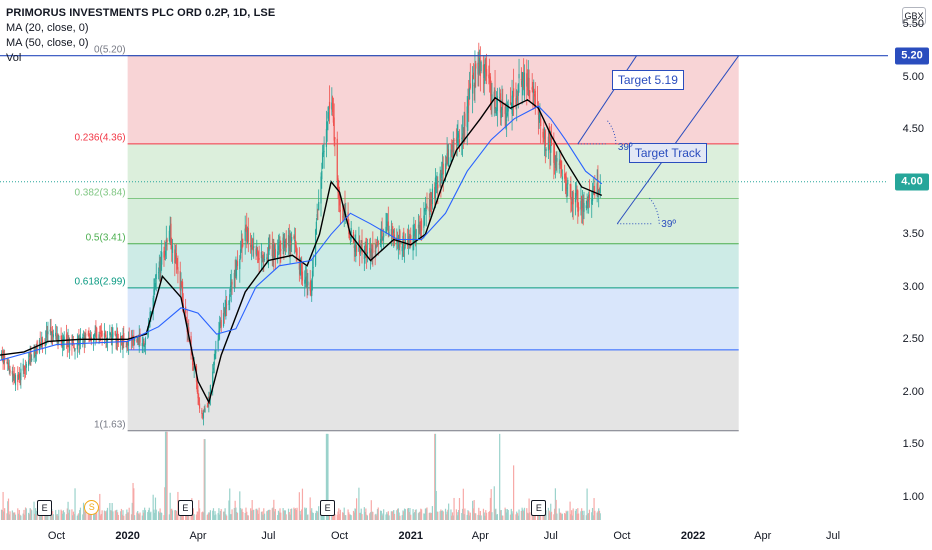 The width and height of the screenshot is (932, 550). I want to click on last-price-label: 4.00, so click(912, 182).